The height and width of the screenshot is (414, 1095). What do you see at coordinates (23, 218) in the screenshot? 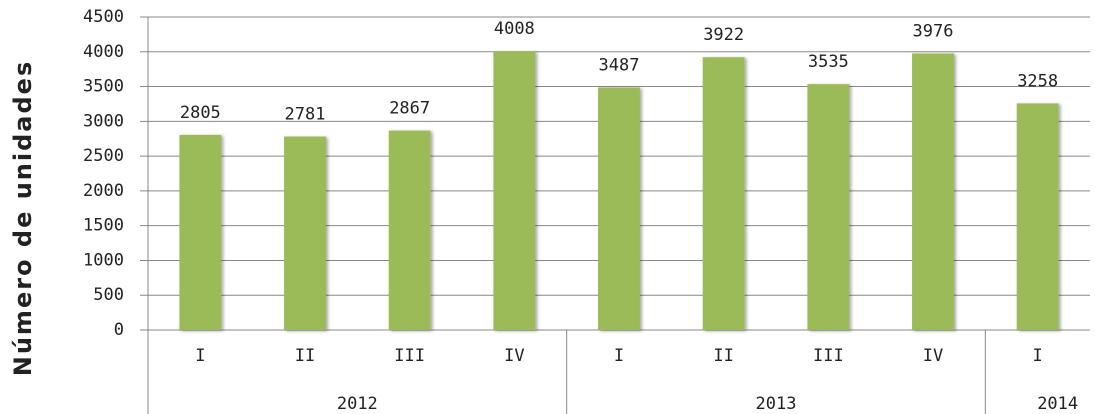
I see `y-axis-title: Número de unidades` at bounding box center [23, 218].